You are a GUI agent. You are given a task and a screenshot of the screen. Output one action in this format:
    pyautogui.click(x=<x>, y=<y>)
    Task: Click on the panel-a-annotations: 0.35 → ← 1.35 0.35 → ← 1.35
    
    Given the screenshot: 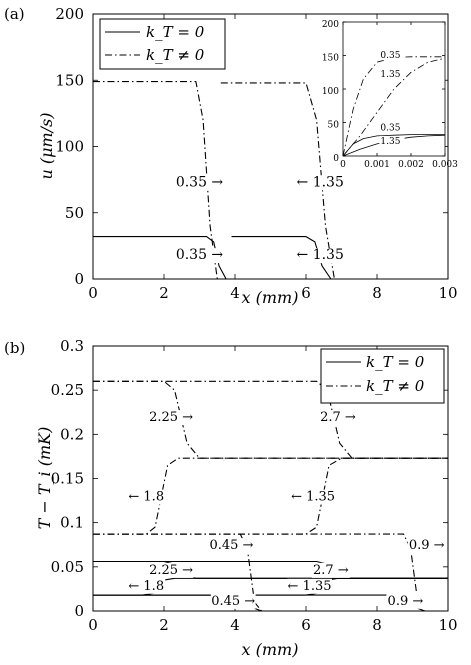 What is the action you would take?
    pyautogui.click(x=260, y=219)
    